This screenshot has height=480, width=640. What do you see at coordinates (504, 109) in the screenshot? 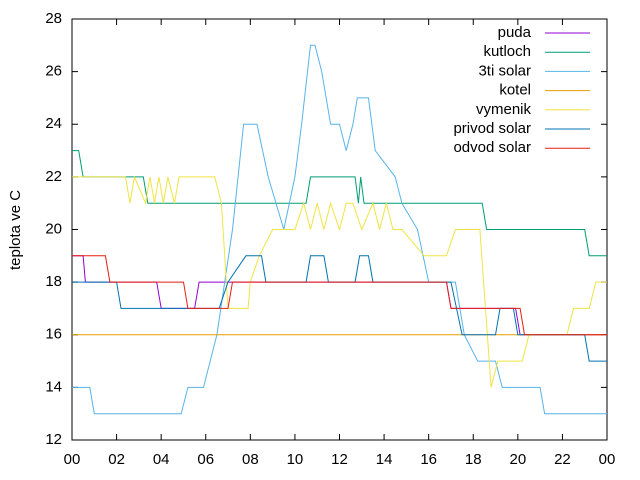
I see `legend-label: vymenik` at bounding box center [504, 109].